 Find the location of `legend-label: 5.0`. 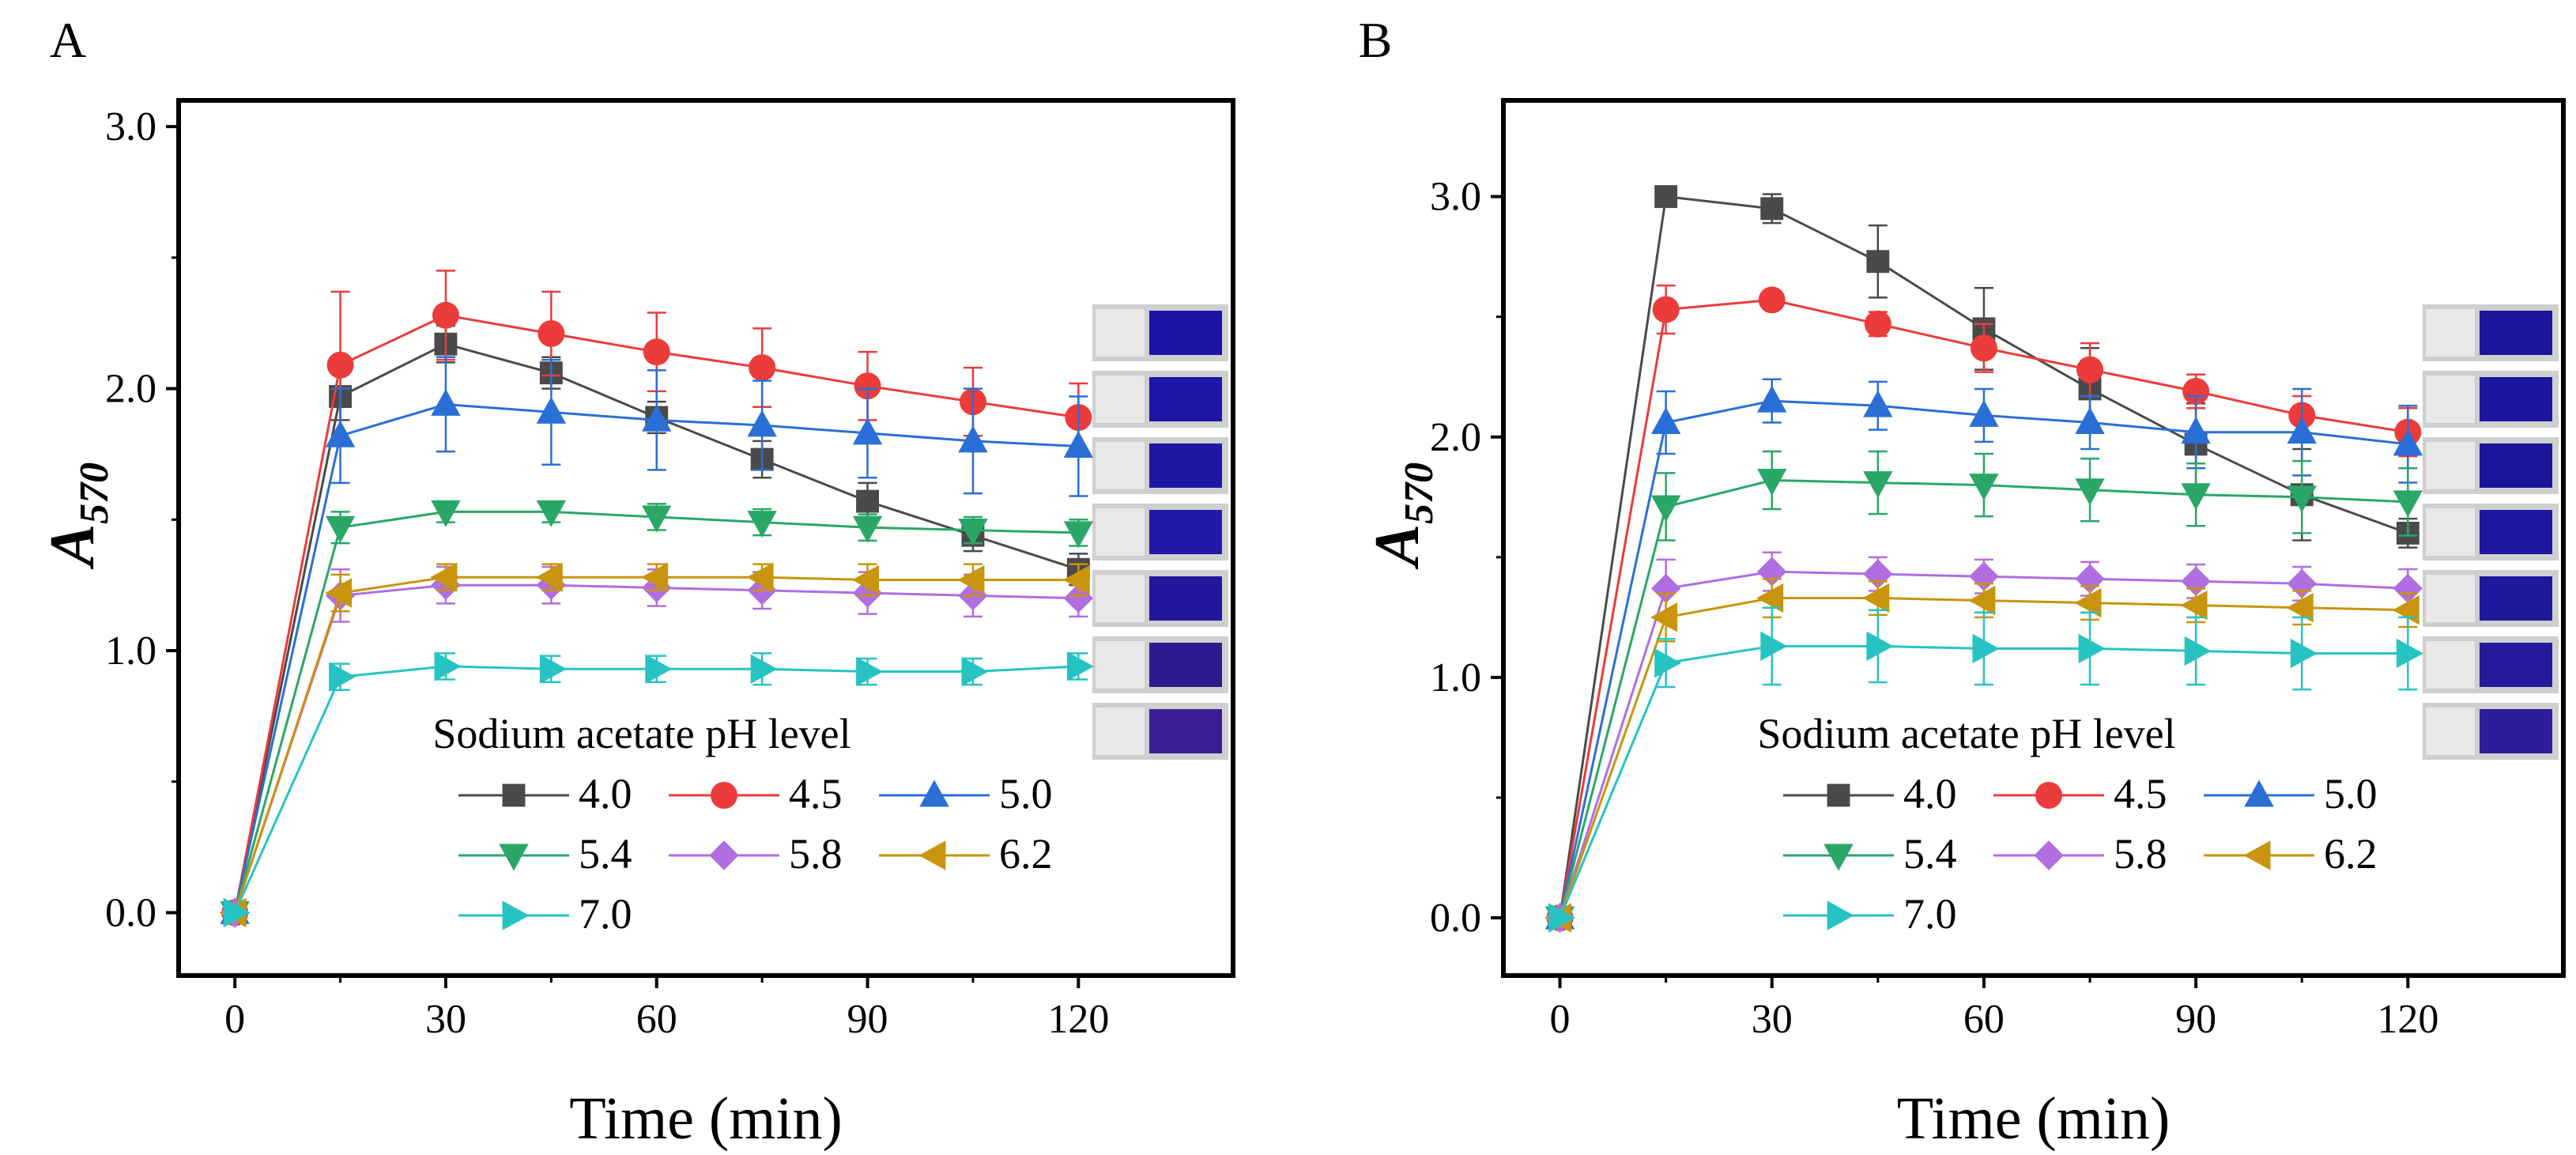

legend-label: 5.0 is located at coordinates (1026, 794).